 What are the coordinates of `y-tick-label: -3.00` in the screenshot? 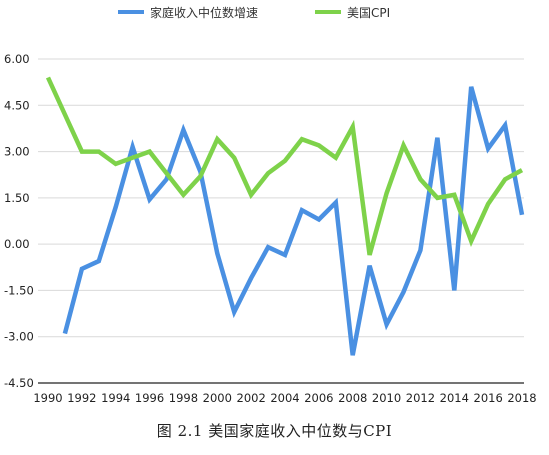 It's located at (19, 337).